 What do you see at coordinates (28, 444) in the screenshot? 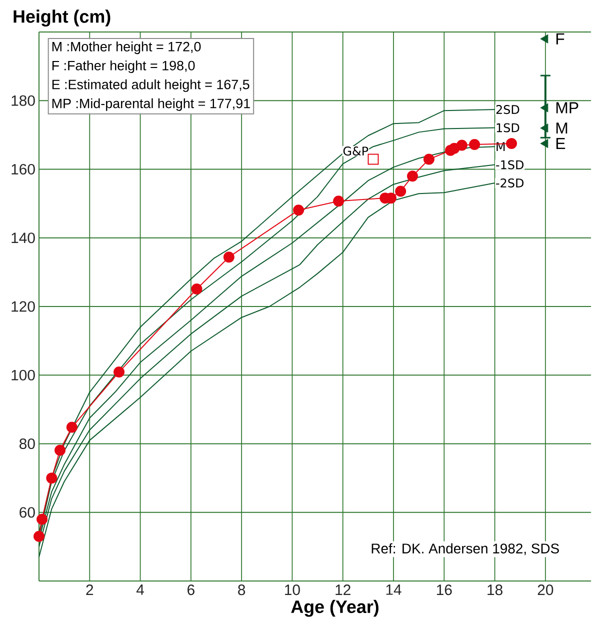
I see `y-tick-label: 80` at bounding box center [28, 444].